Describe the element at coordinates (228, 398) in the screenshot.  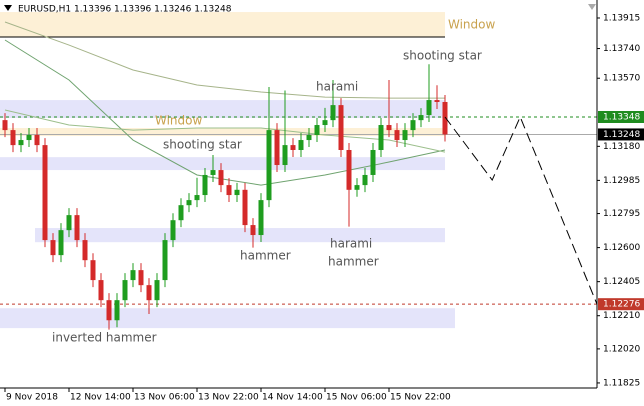
I see `x-tick-label: 13 Nov 22:00` at that location.